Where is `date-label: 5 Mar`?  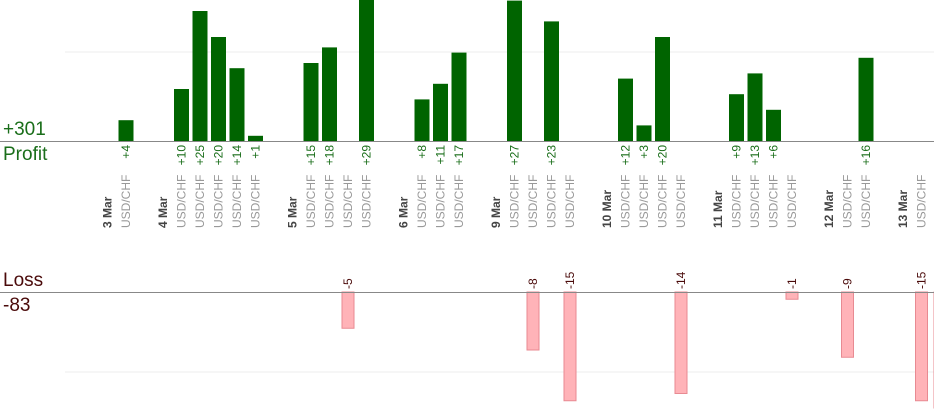 date-label: 5 Mar is located at coordinates (293, 212).